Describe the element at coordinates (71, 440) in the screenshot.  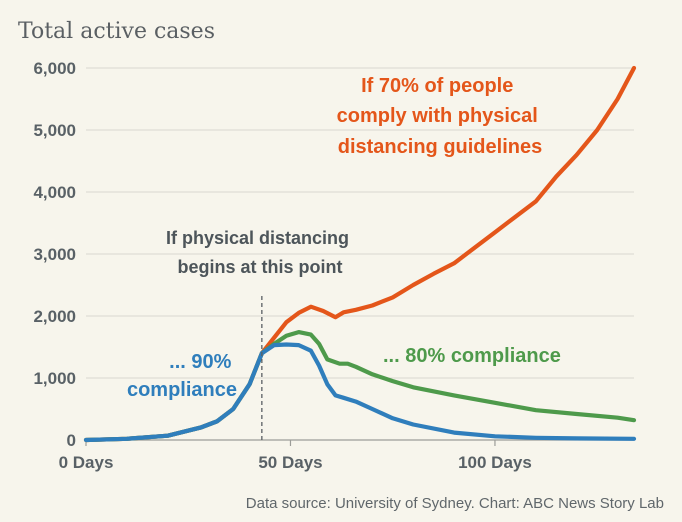
I see `y-tick-label-0: 0` at that location.